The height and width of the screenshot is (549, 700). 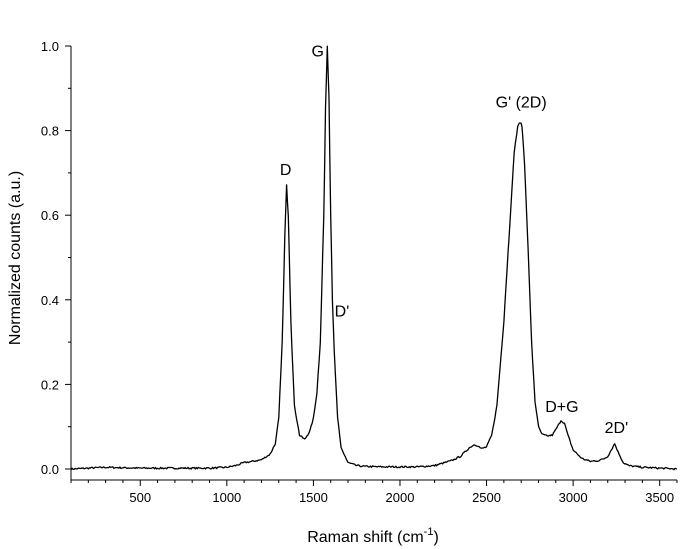 What do you see at coordinates (50, 384) in the screenshot?
I see `y-tick-label: 0.2` at bounding box center [50, 384].